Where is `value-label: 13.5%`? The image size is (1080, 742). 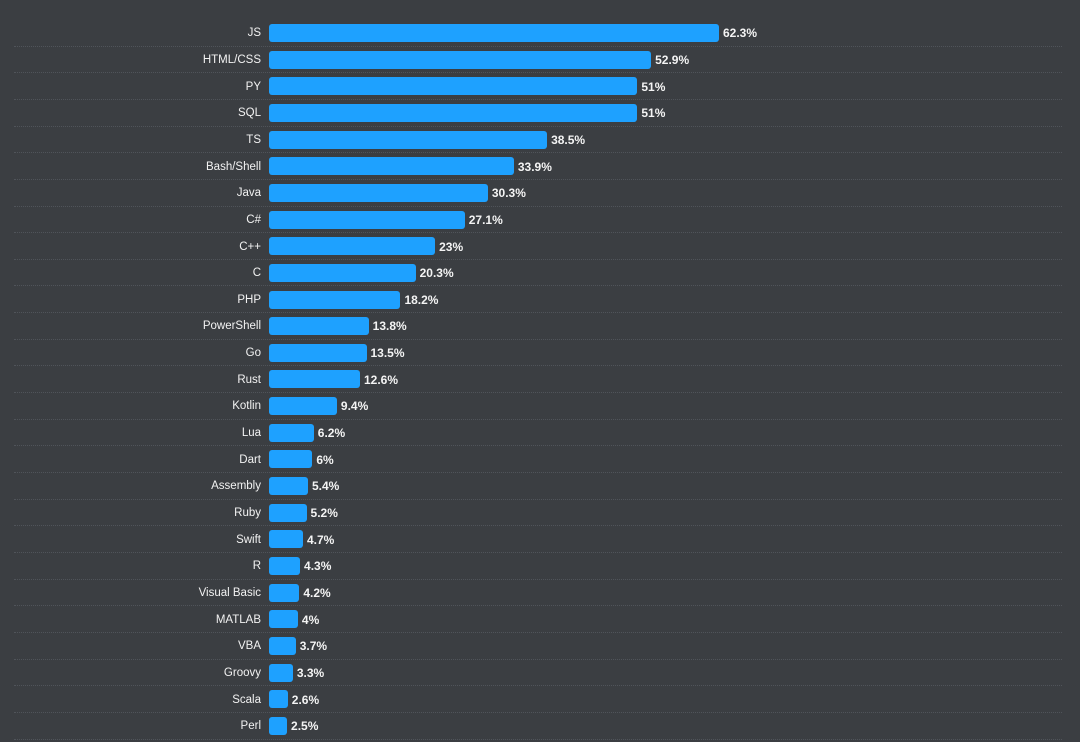 value-label: 13.5% is located at coordinates (387, 353).